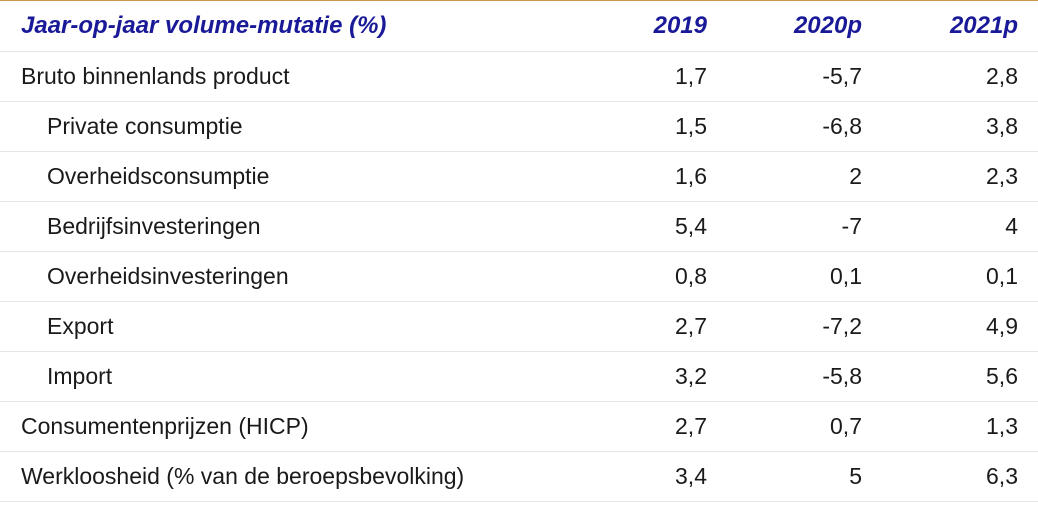 Image resolution: width=1038 pixels, height=511 pixels. What do you see at coordinates (1002, 376) in the screenshot?
I see `value-2021p: 5,6` at bounding box center [1002, 376].